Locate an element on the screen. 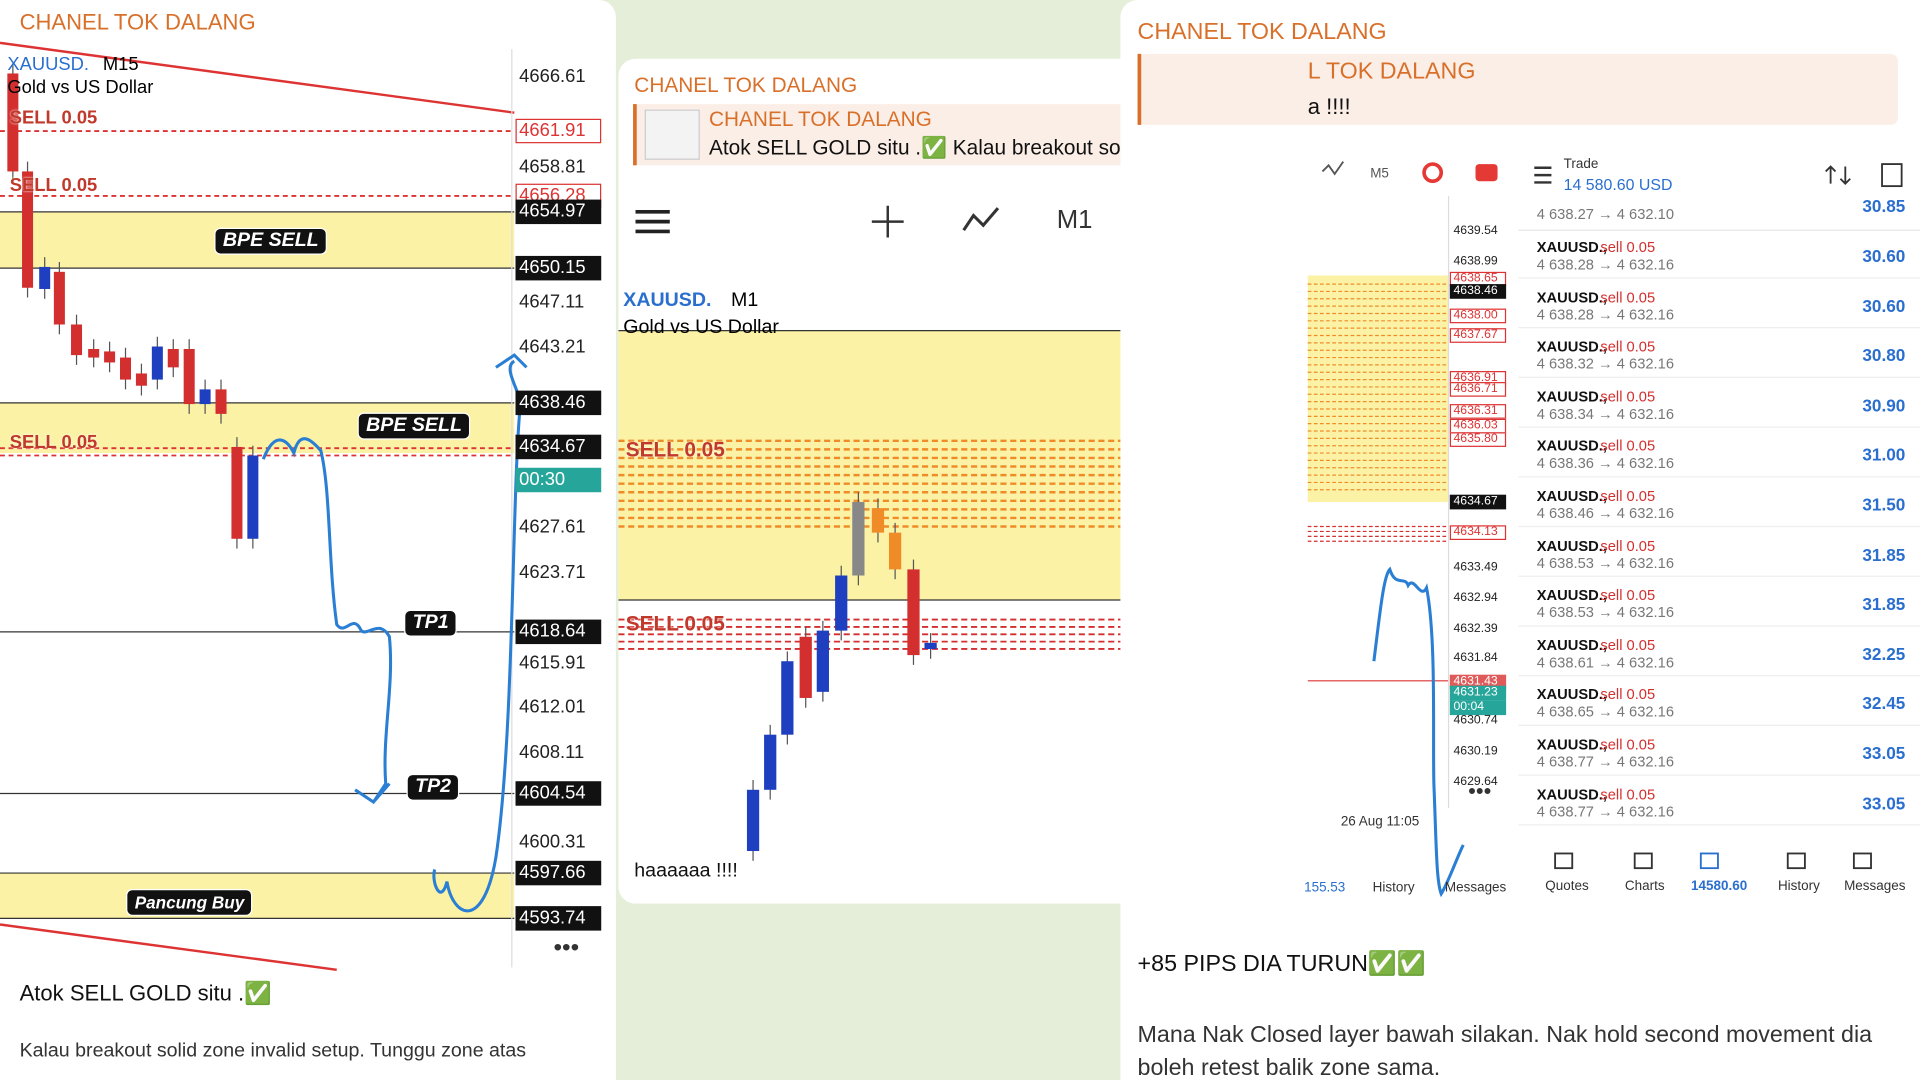 The width and height of the screenshot is (1920, 1080). message-text: +85 PIPS DIA TURUN✅✅ is located at coordinates (1281, 964).